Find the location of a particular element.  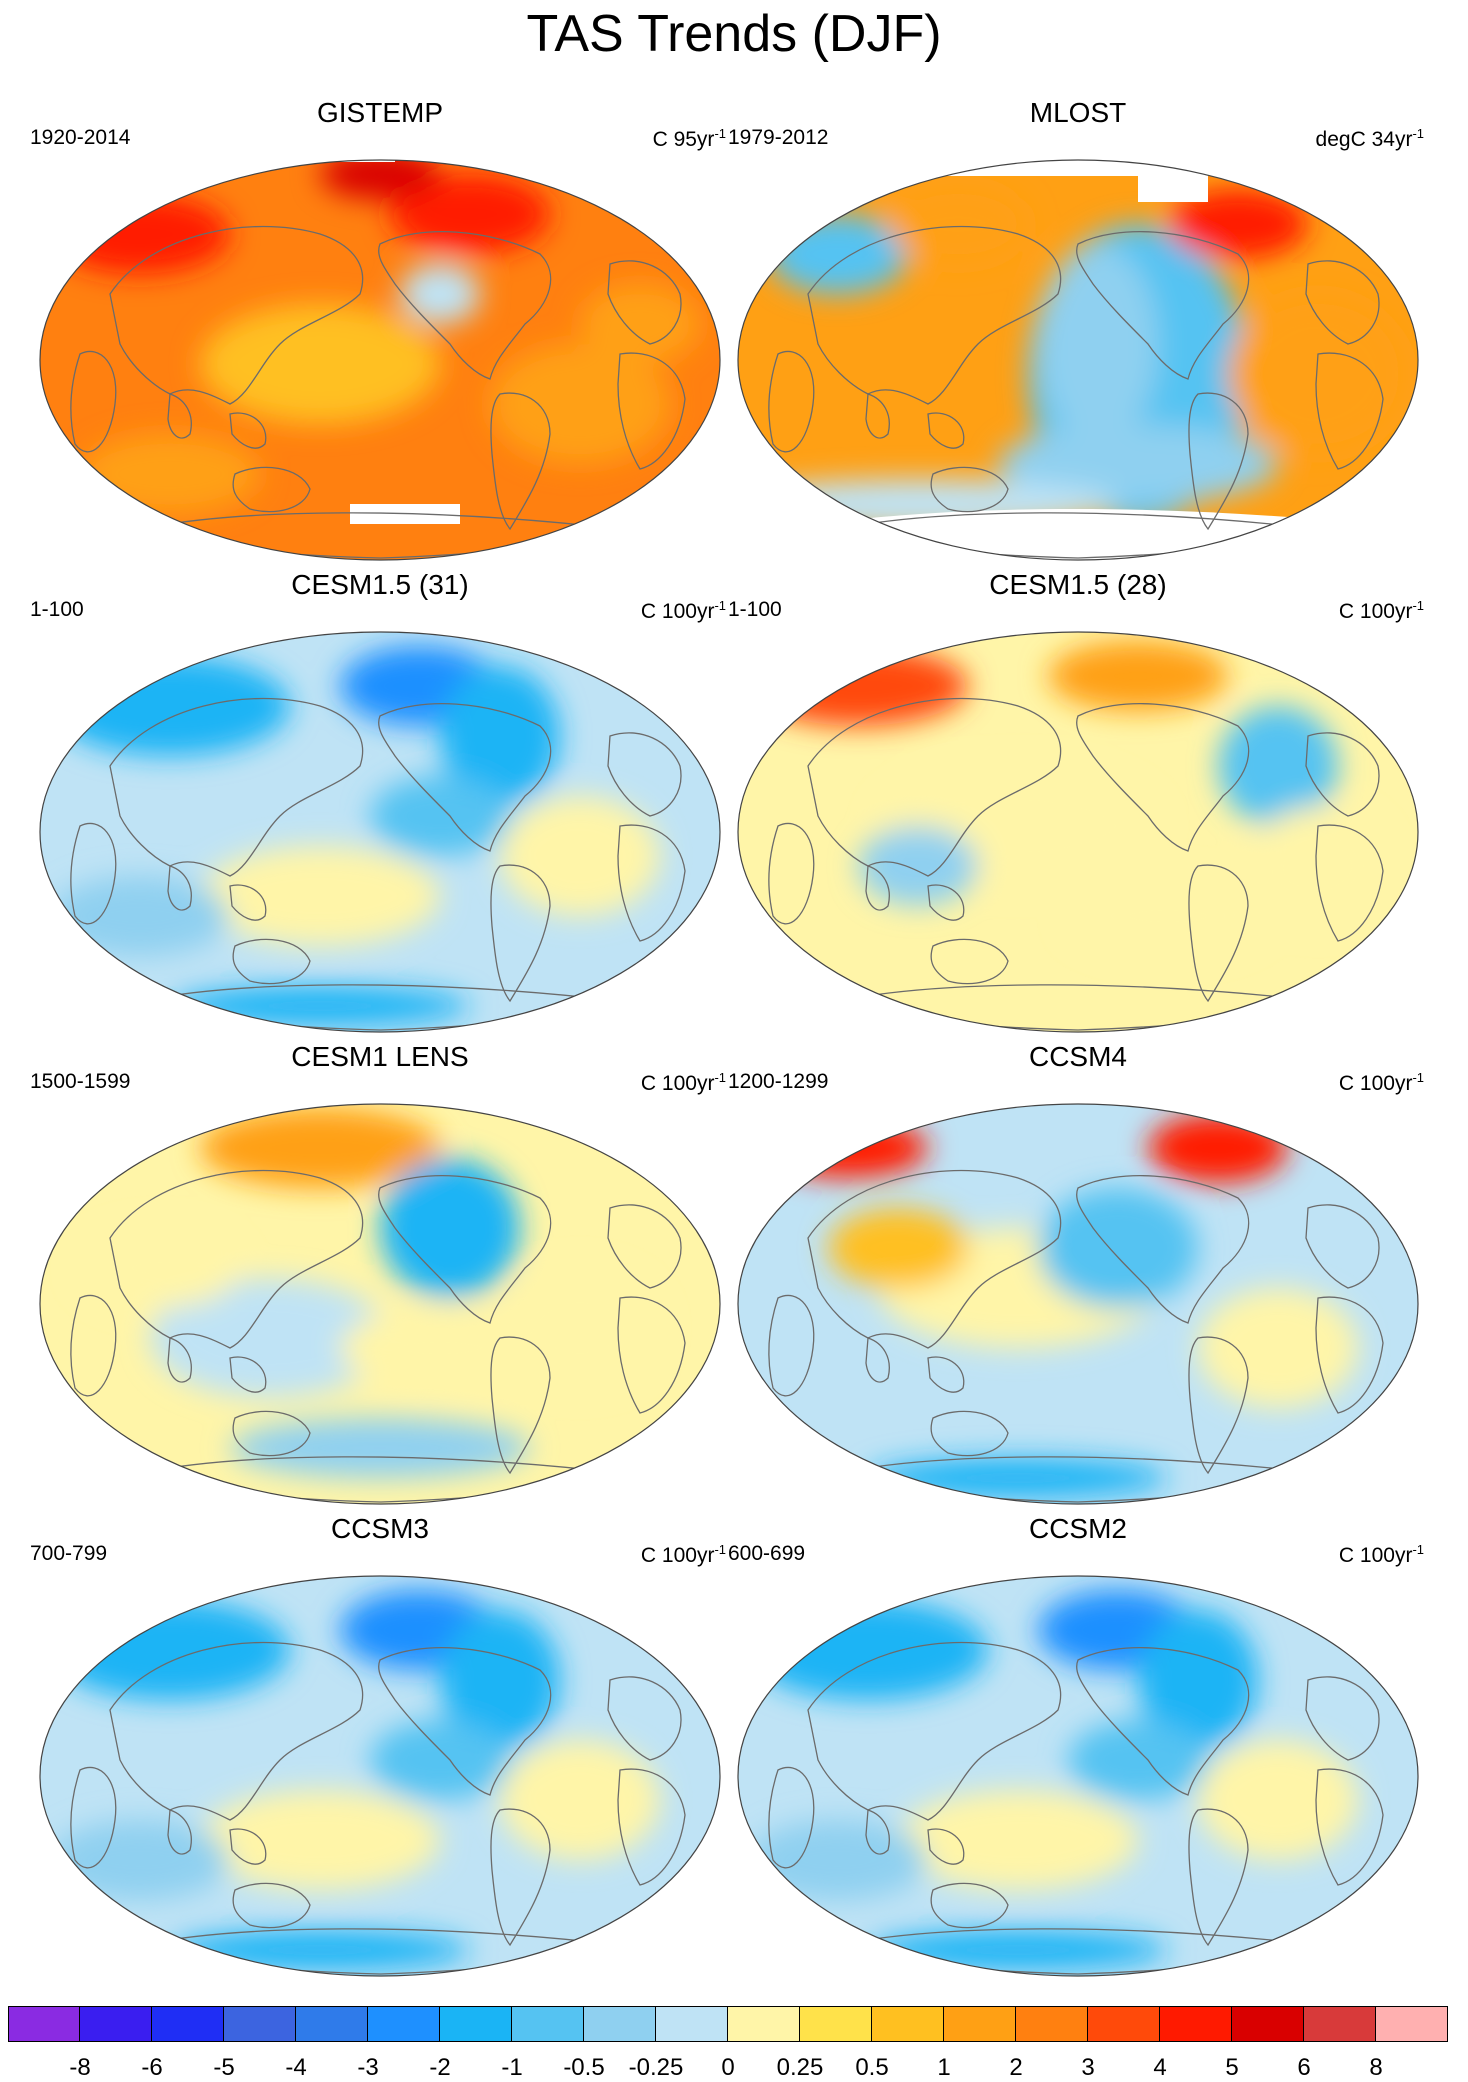

colorbar-label: -0.25 is located at coordinates (656, 2067).